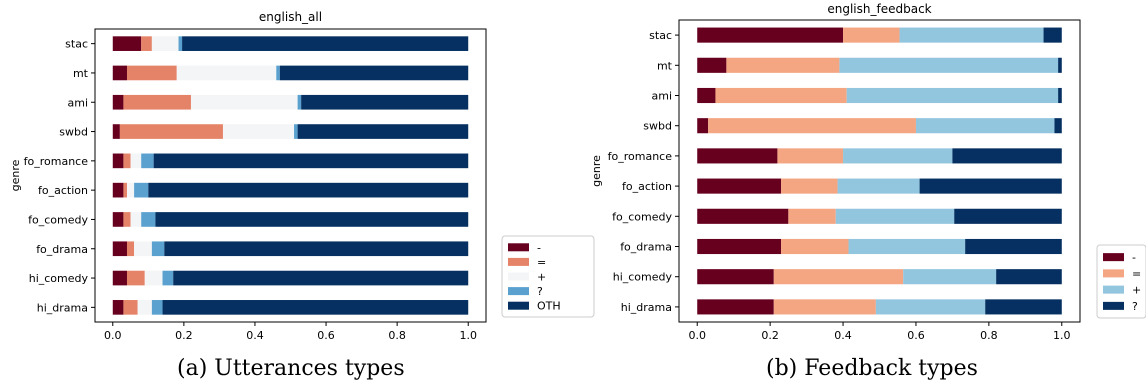  Describe the element at coordinates (989, 335) in the screenshot. I see `x-tick-label: 0.8` at that location.